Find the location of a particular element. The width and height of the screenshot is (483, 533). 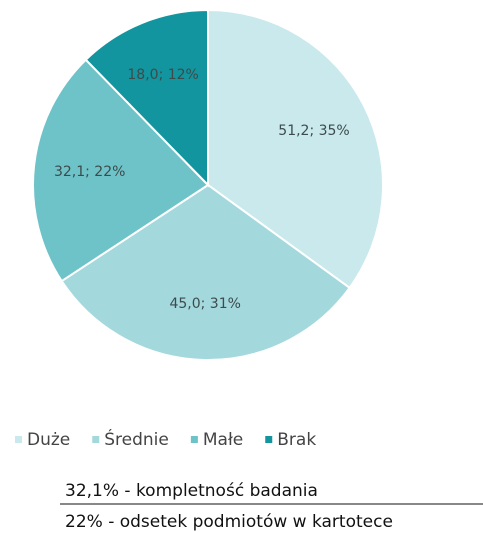

data-label: 45,0; 31% is located at coordinates (204, 304).